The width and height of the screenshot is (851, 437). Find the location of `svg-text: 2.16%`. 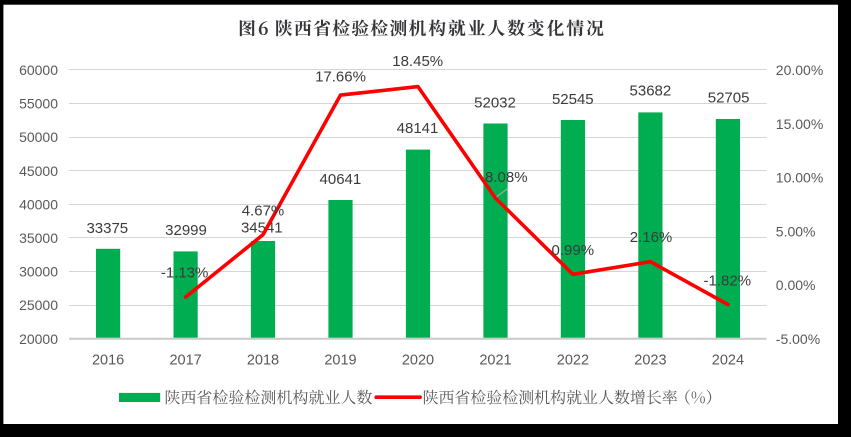

svg-text: 2.16% is located at coordinates (651, 237).